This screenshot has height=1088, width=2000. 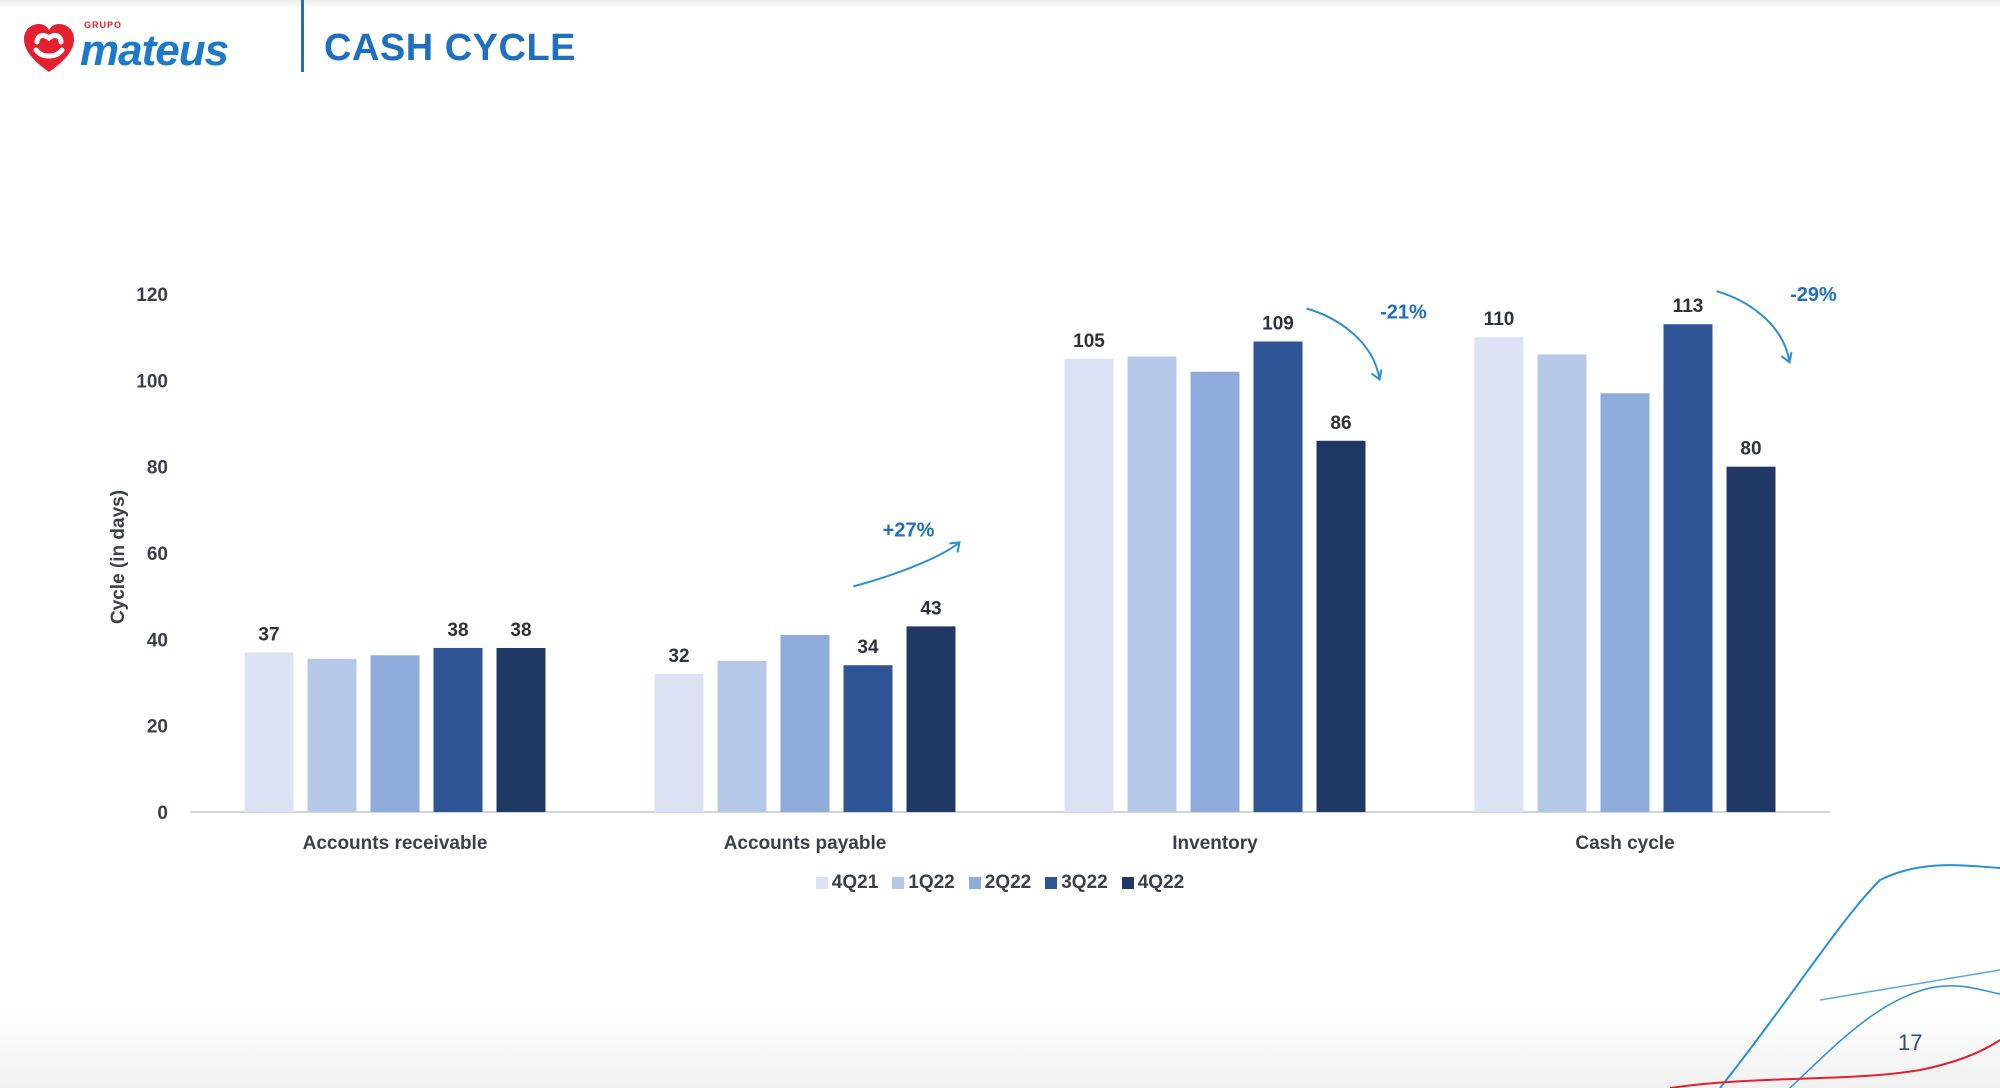 What do you see at coordinates (1089, 341) in the screenshot?
I see `data-label: 105` at bounding box center [1089, 341].